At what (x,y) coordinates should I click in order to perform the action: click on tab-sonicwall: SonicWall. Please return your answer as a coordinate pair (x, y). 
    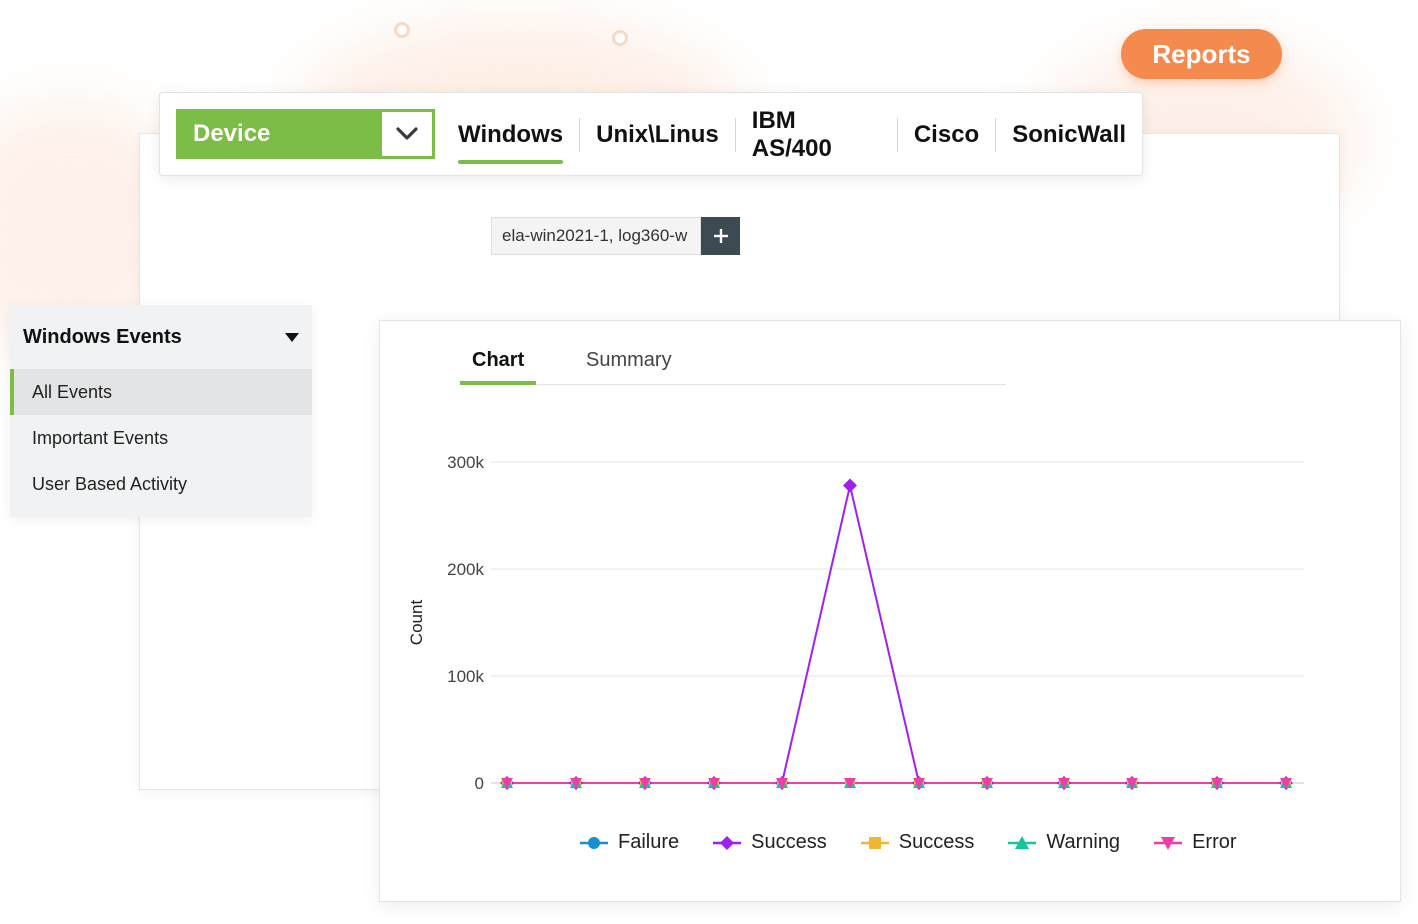
    Looking at the image, I should click on (1068, 135).